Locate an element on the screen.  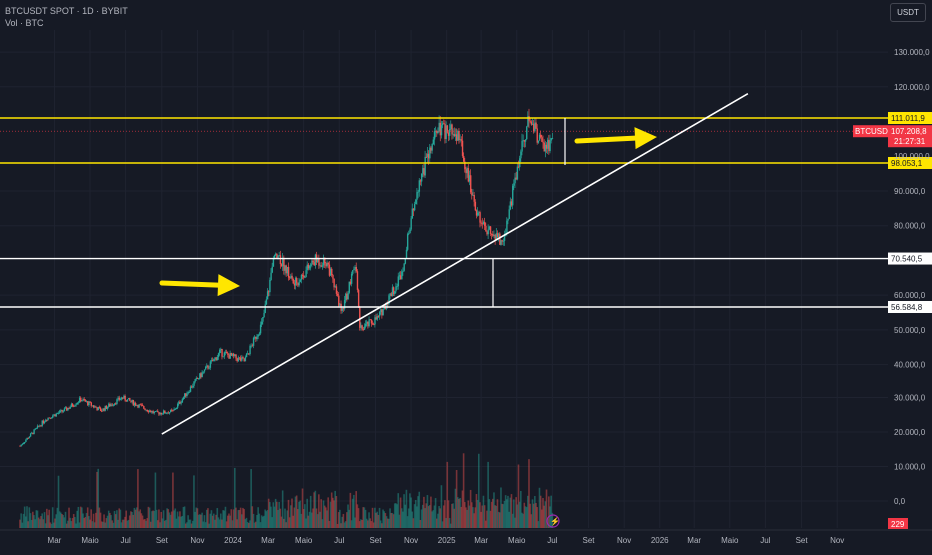
y-tick-label: 120.000,0 is located at coordinates (912, 87).